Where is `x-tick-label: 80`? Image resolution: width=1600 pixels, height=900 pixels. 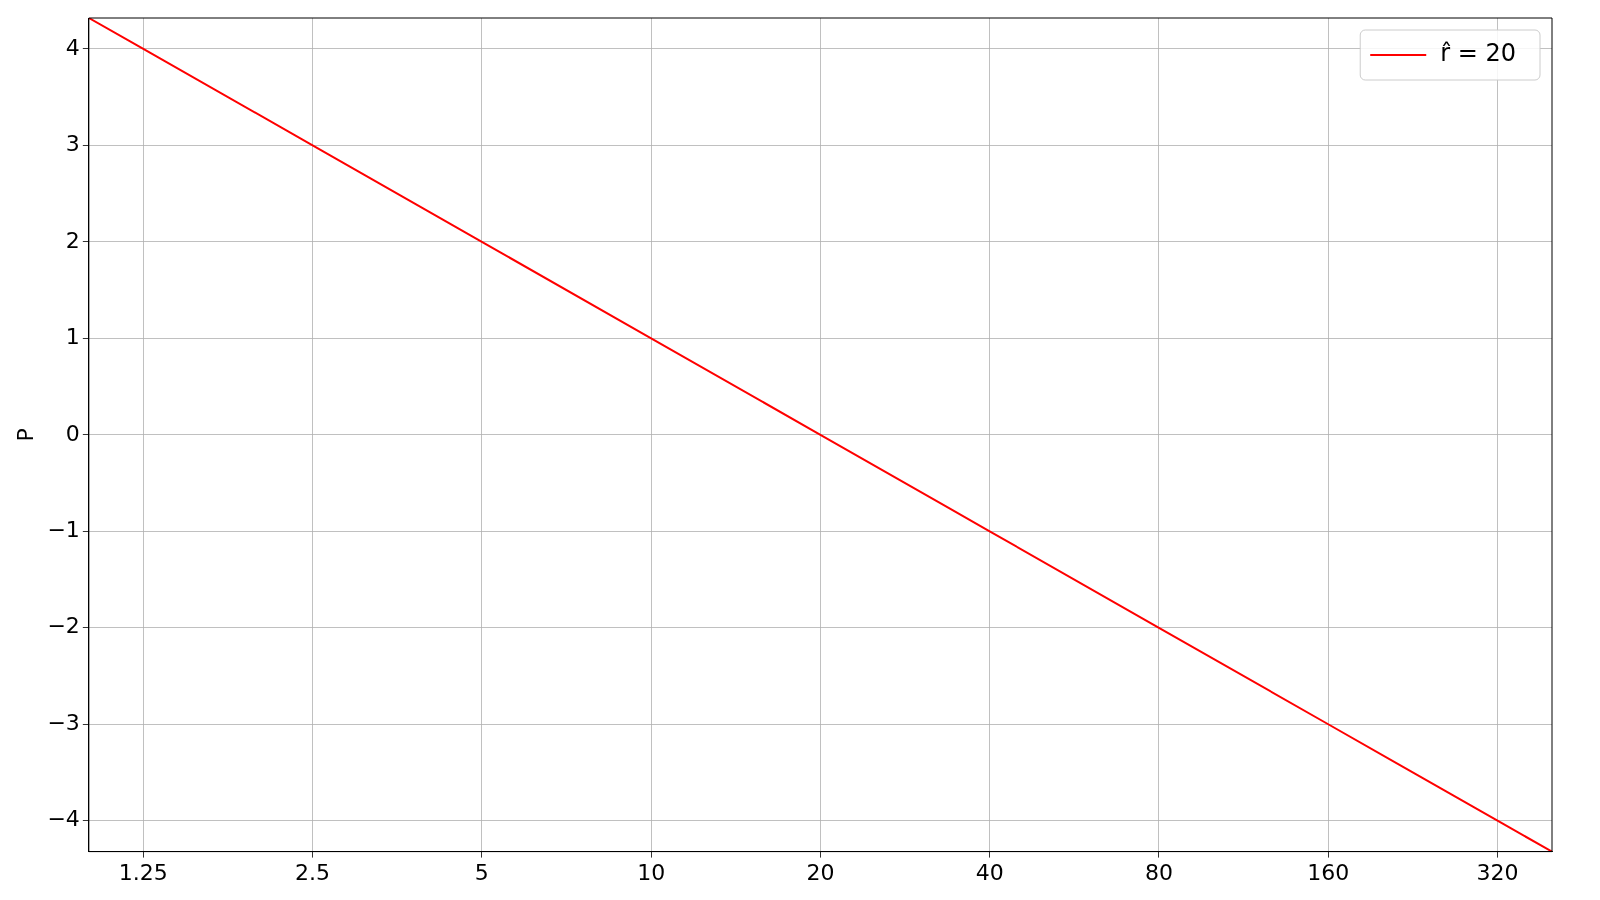 x-tick-label: 80 is located at coordinates (1158, 872).